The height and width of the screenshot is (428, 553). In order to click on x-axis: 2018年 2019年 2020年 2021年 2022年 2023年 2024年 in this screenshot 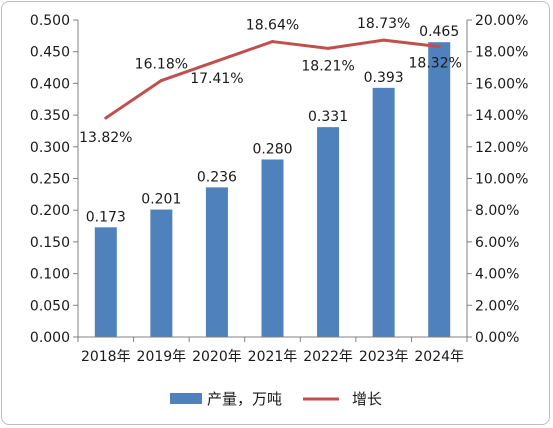, I will do `click(272, 350)`.